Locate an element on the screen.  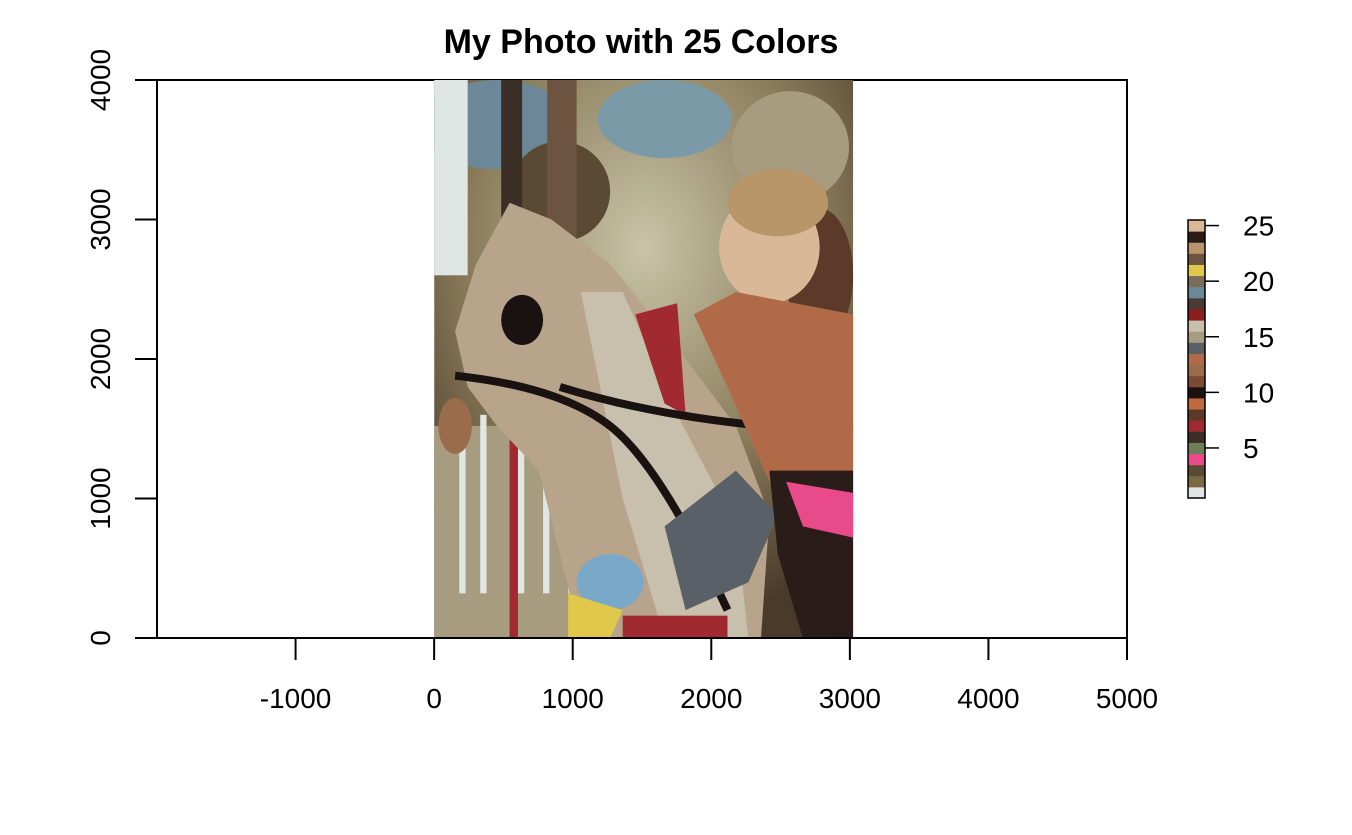
x-tick-label: 4000 is located at coordinates (988, 698).